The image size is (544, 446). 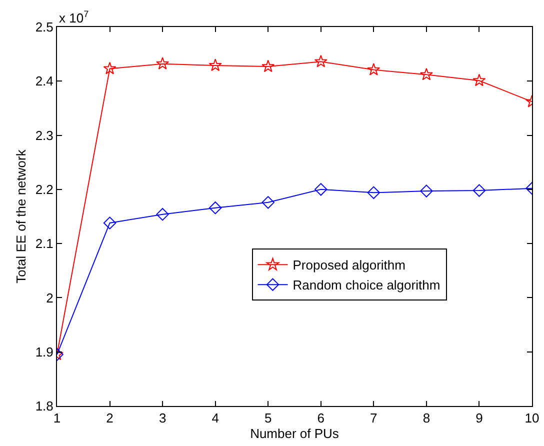 I want to click on x-tick-label: 4, so click(x=215, y=418).